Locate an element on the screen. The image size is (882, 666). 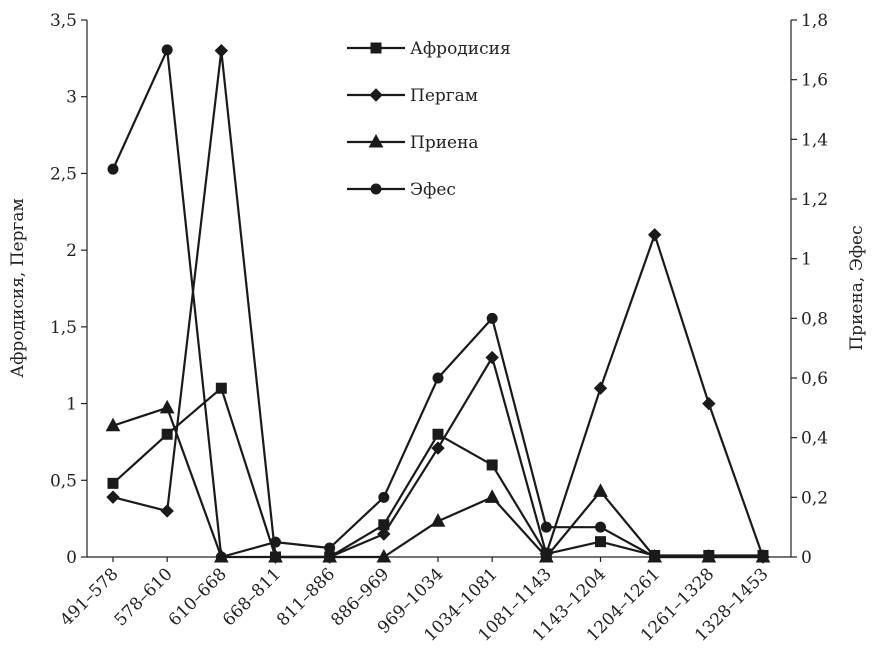
legend-item: Афродисия is located at coordinates (429, 49).